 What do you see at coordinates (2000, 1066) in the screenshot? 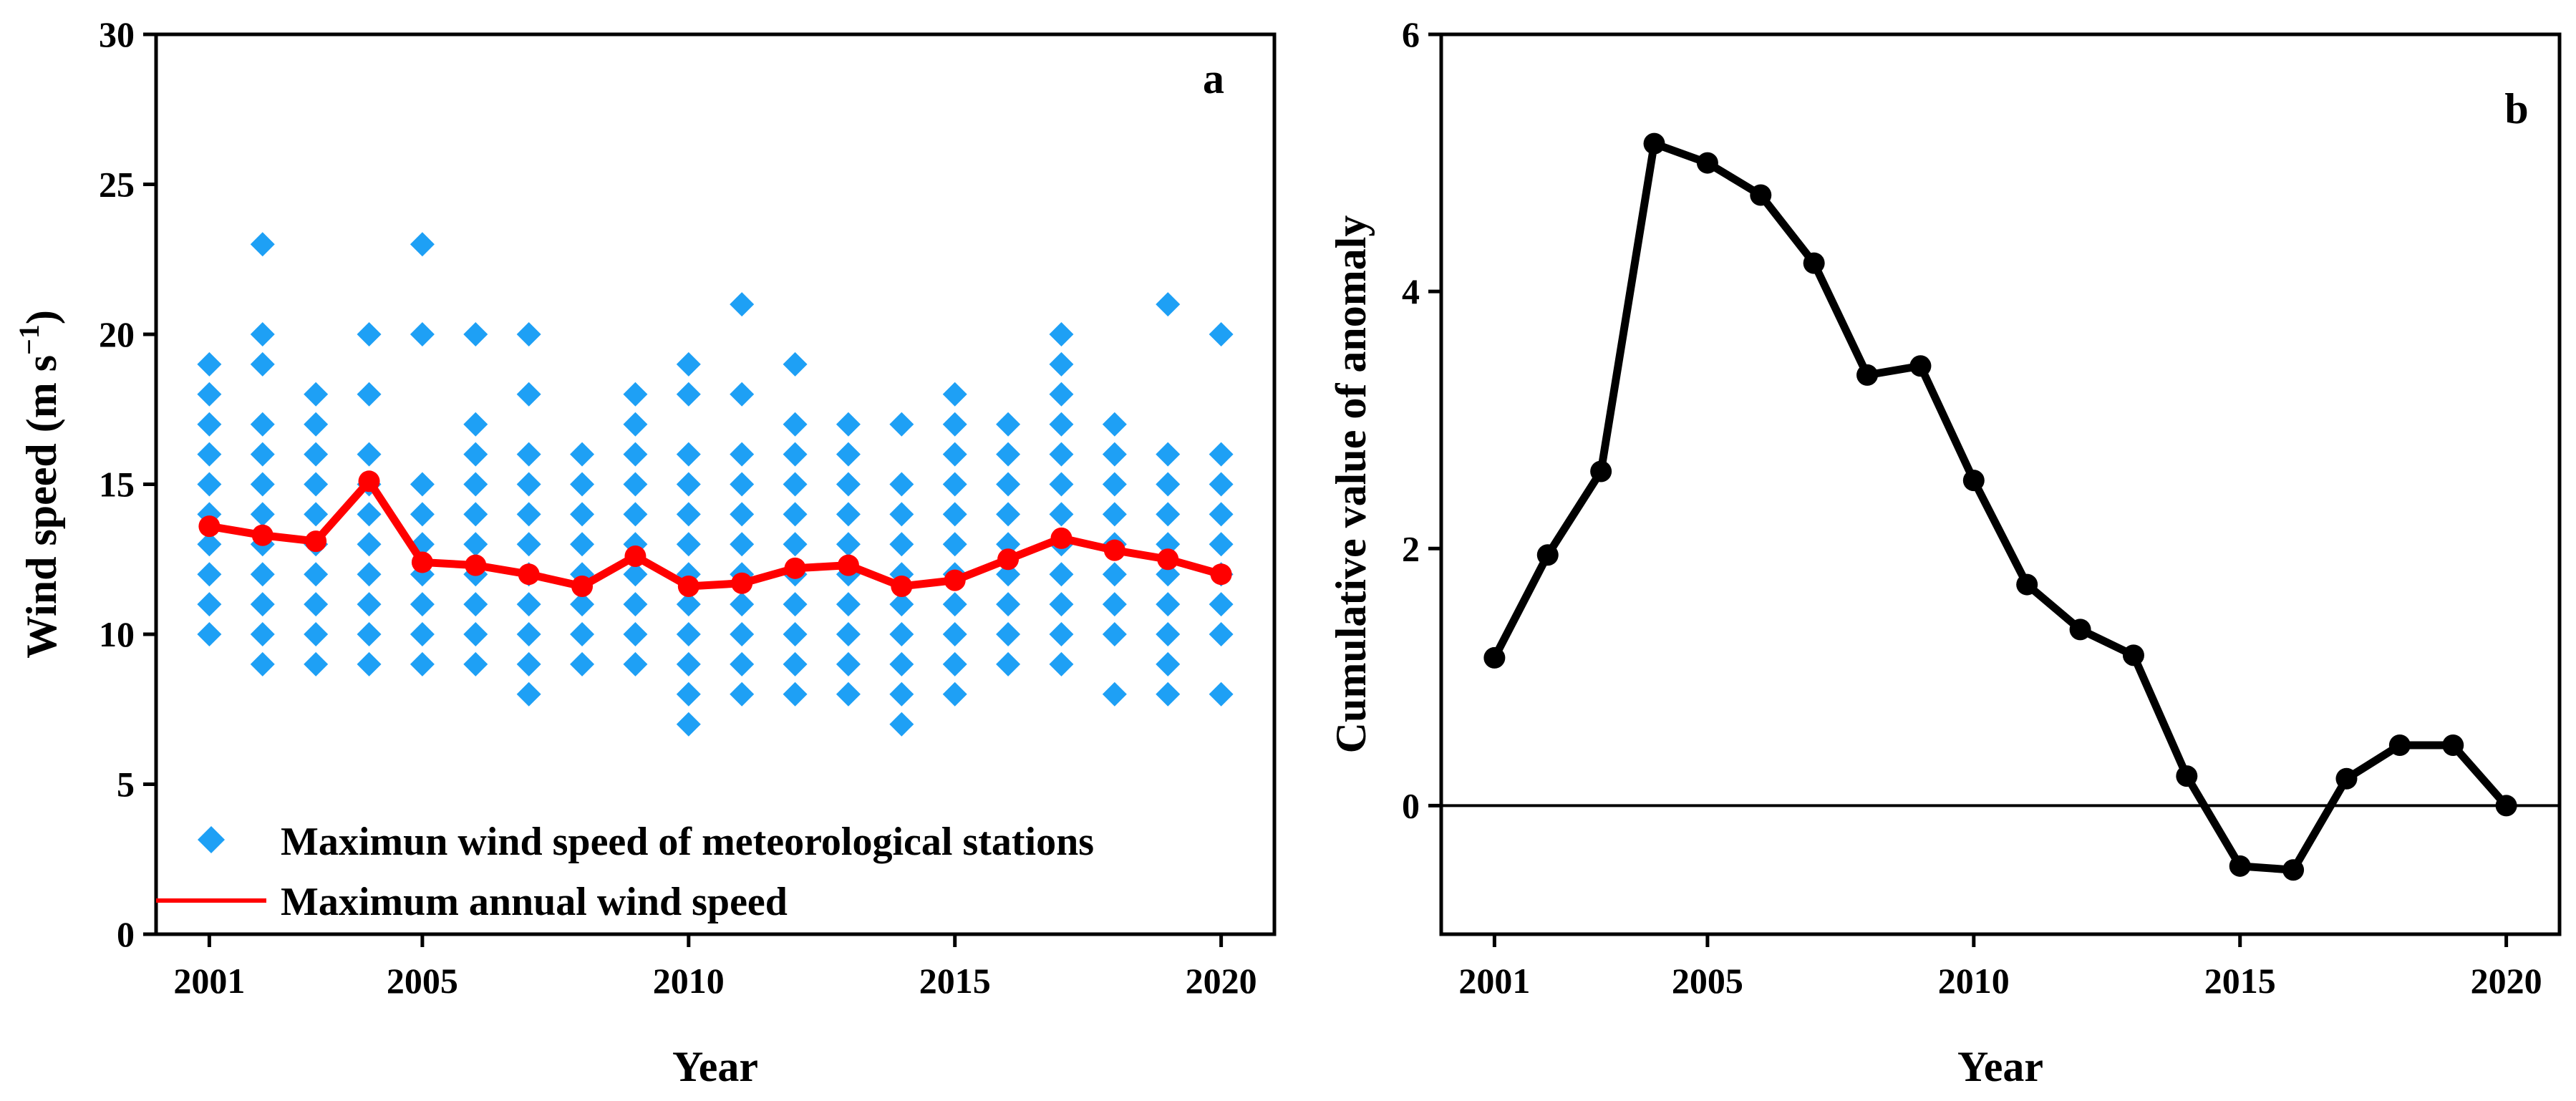
I see `panel-b-x-axis-label: Year` at bounding box center [2000, 1066].